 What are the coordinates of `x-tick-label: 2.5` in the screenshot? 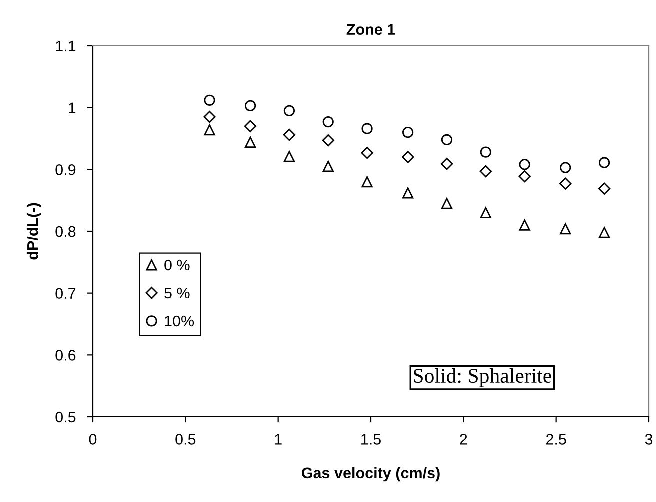 It's located at (556, 439).